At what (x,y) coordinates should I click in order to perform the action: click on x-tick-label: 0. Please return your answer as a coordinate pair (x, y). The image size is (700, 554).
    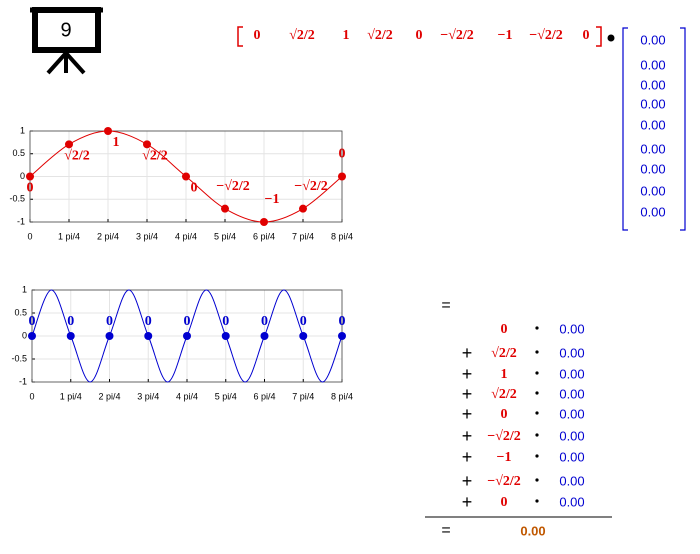
    Looking at the image, I should click on (31, 396).